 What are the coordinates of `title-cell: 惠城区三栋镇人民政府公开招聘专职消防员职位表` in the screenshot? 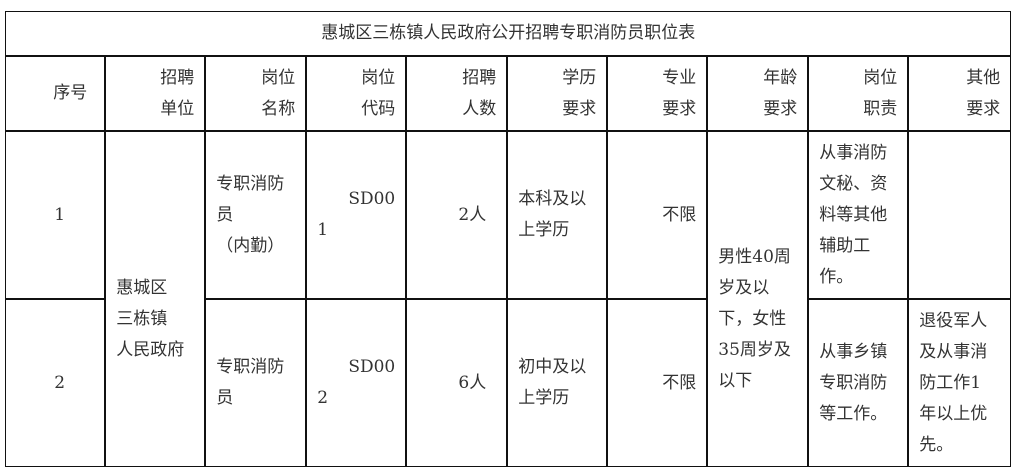 It's located at (508, 34).